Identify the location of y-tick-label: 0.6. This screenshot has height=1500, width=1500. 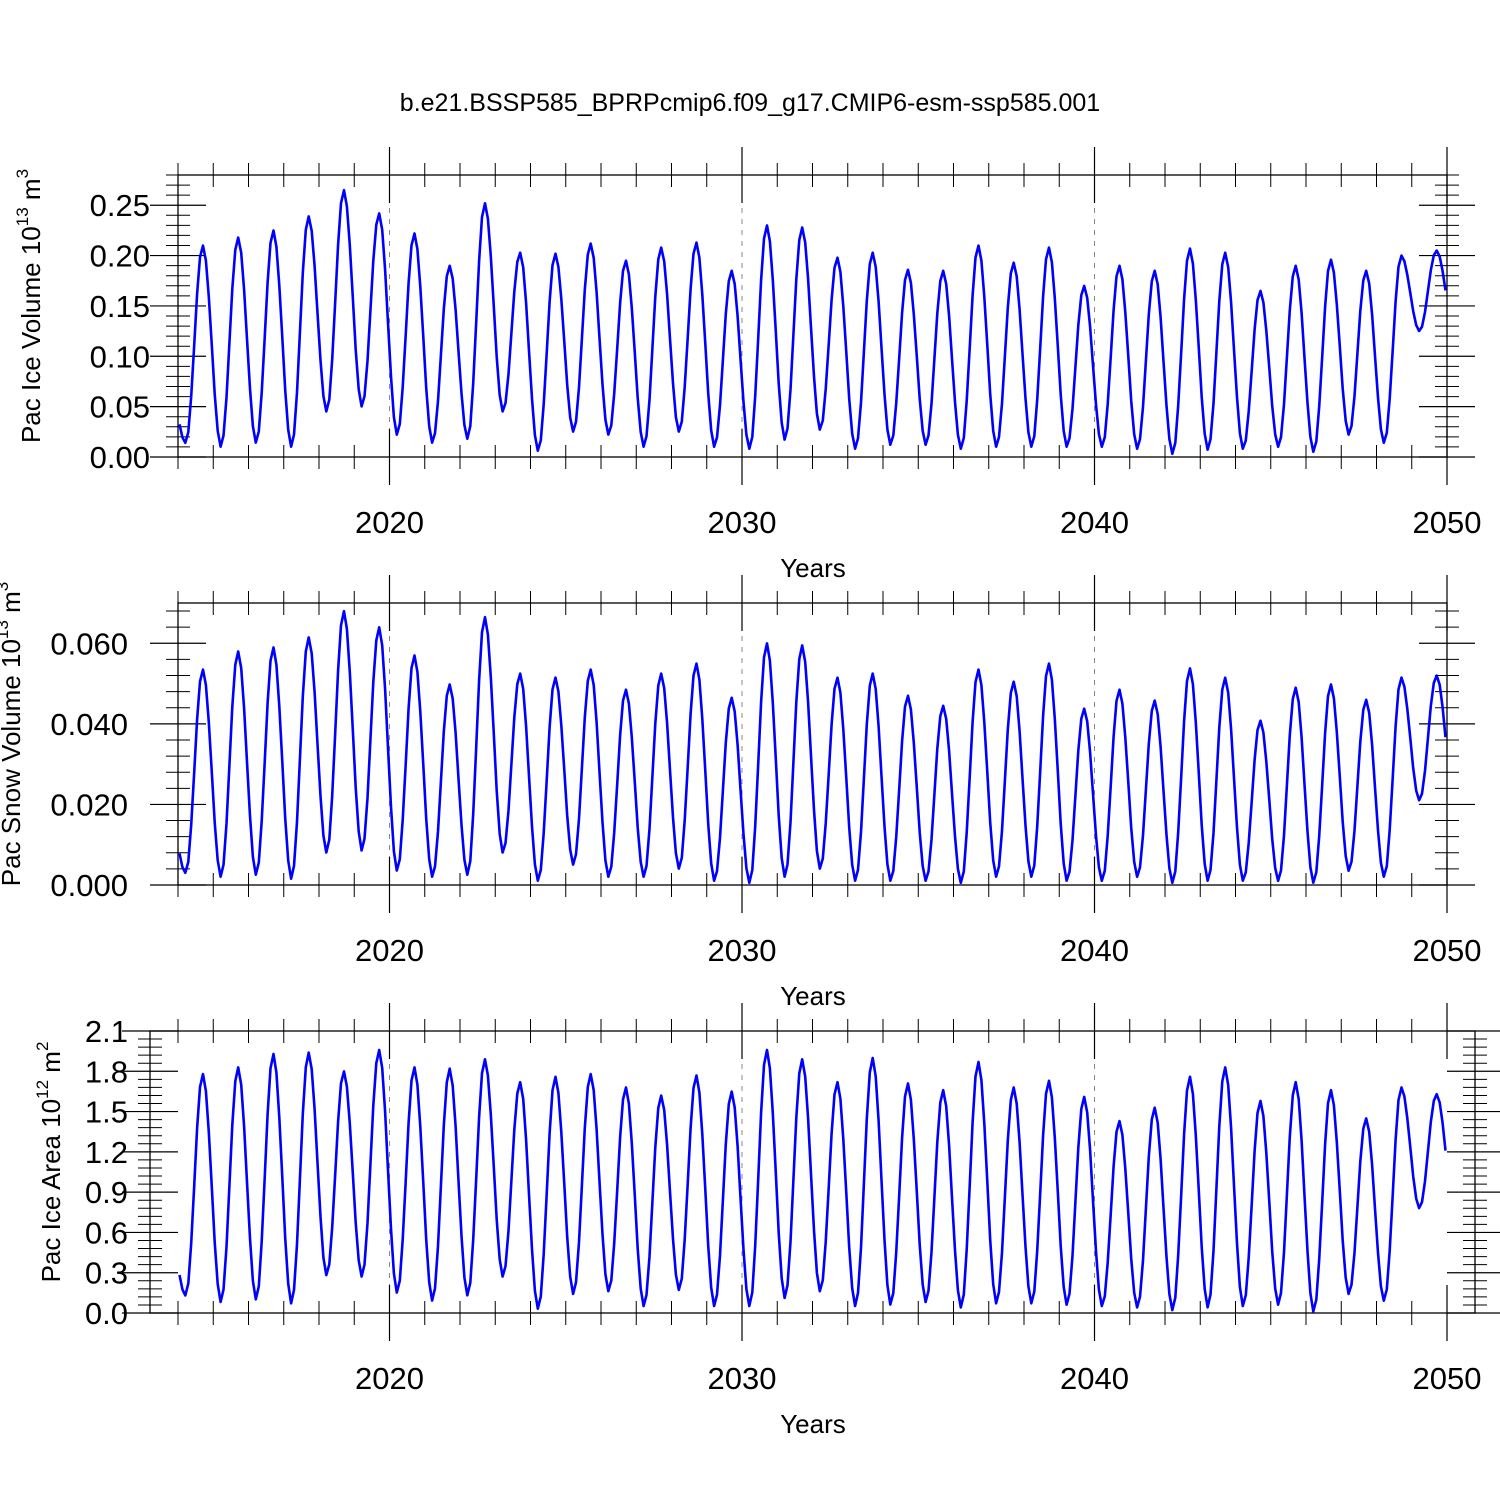
(106, 1232).